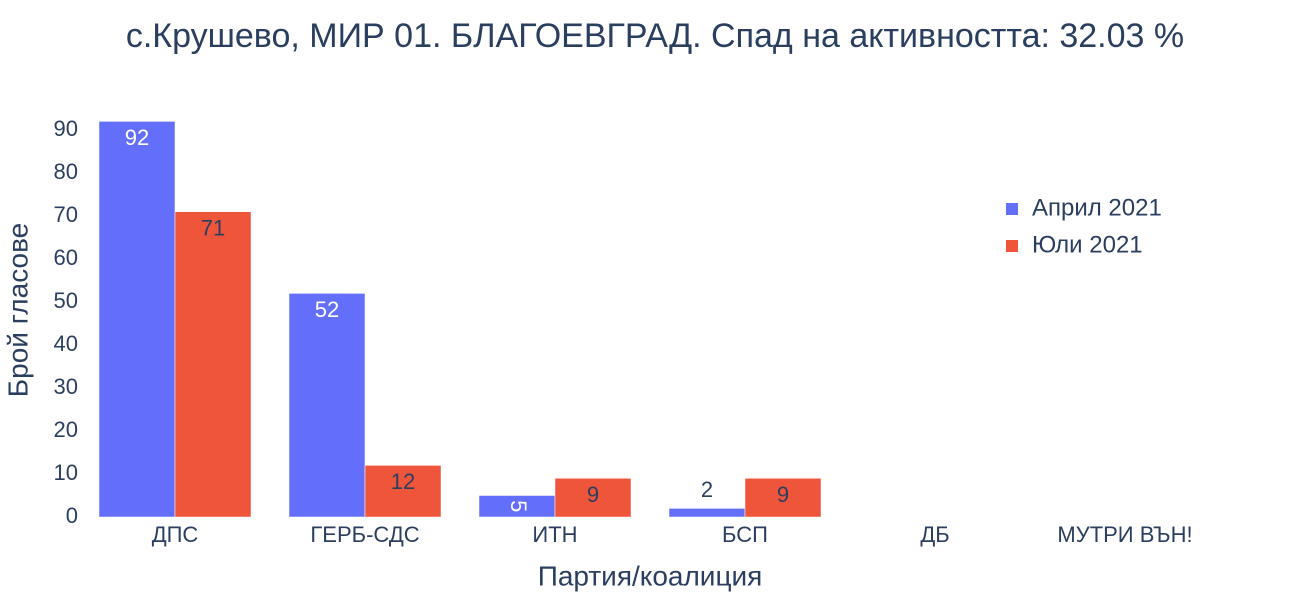  Describe the element at coordinates (66, 300) in the screenshot. I see `y-tick-label: 50` at that location.